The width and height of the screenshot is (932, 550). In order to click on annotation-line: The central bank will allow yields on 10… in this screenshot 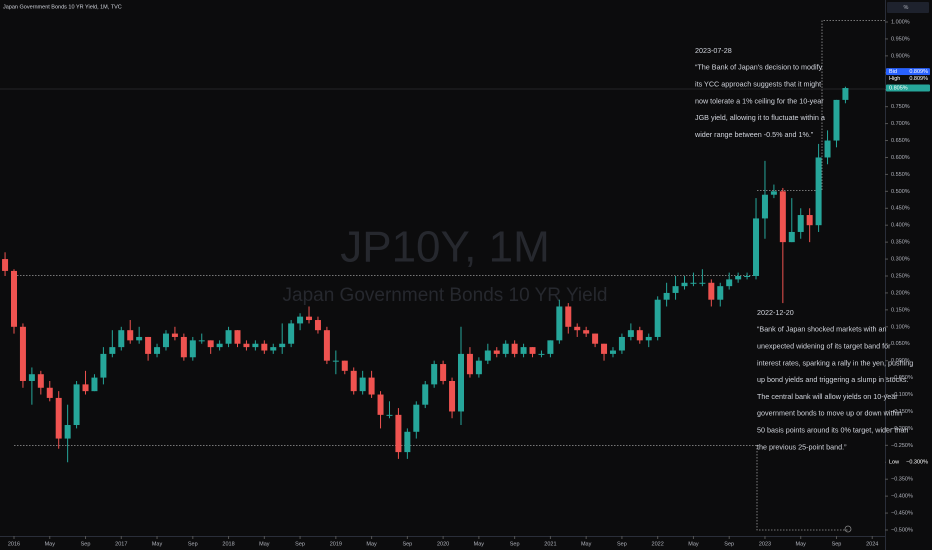, I will do `click(827, 396)`.